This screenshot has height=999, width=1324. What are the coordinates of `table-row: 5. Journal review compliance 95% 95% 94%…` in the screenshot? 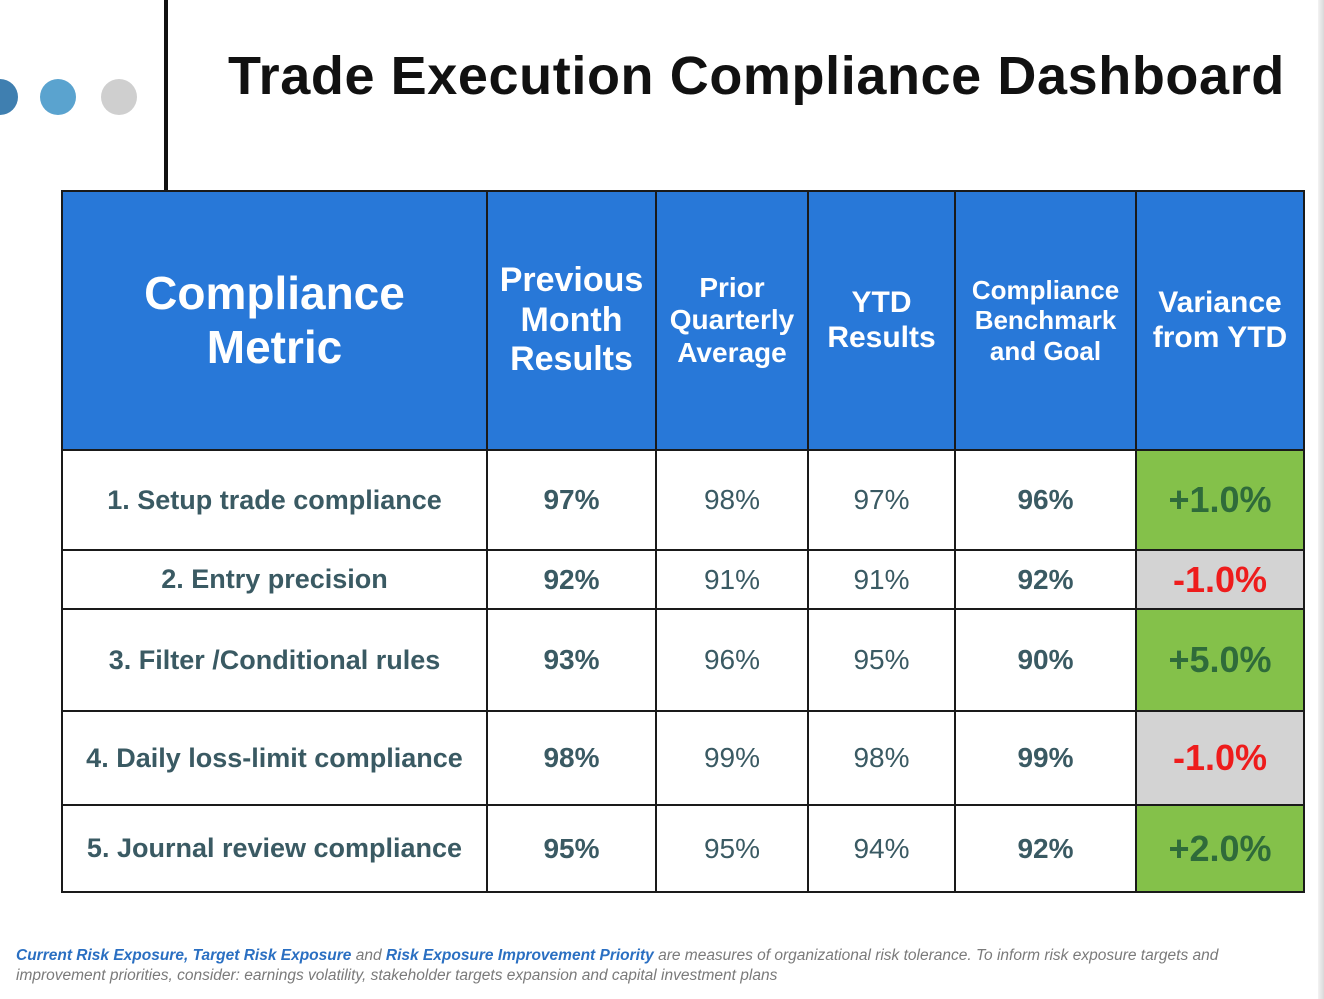 It's located at (683, 848).